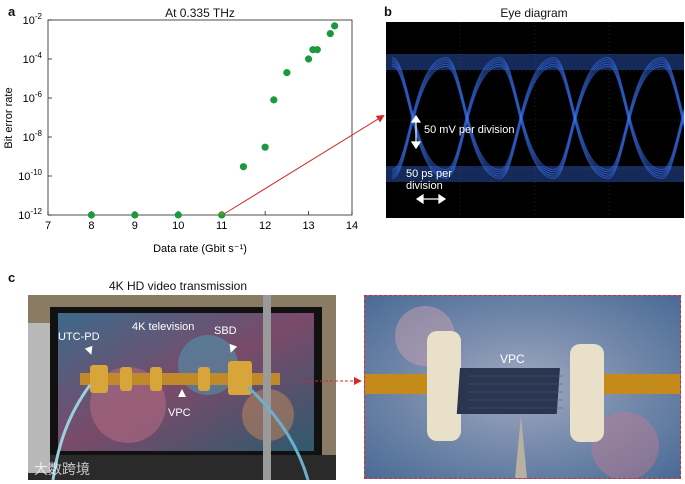 This screenshot has height=484, width=685. What do you see at coordinates (91, 226) in the screenshot?
I see `x-tick-label: 8` at bounding box center [91, 226].